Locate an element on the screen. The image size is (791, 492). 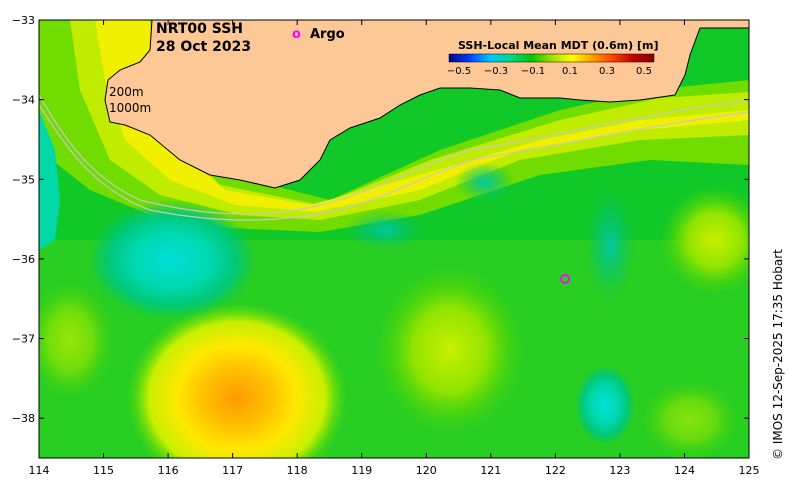
lime-eddy-east is located at coordinates (704, 240).